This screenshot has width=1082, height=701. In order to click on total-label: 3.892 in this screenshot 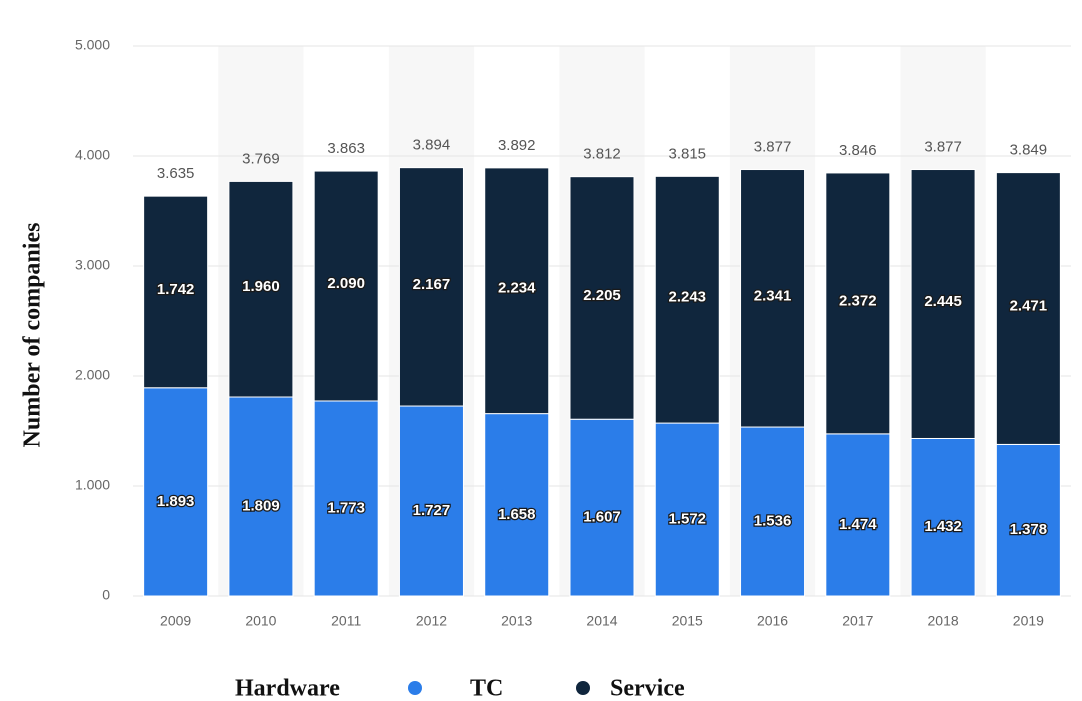, I will do `click(517, 145)`.